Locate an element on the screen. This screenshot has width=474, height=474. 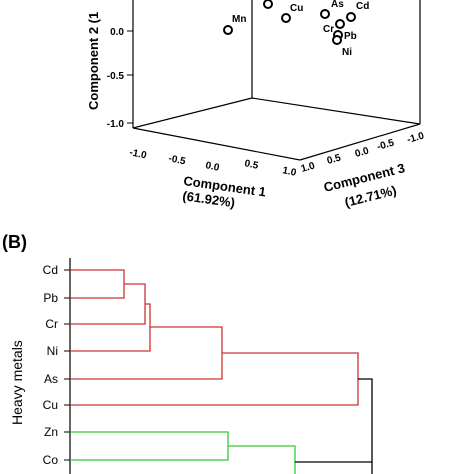
point-label-pb: Pb is located at coordinates (350, 36).